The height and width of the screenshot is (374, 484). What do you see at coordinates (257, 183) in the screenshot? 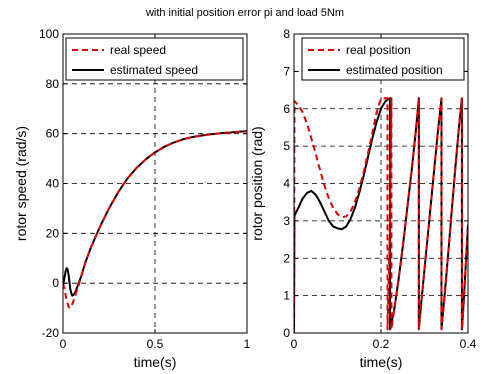
I see `y-axis-label: rotor position (rad)` at bounding box center [257, 183].